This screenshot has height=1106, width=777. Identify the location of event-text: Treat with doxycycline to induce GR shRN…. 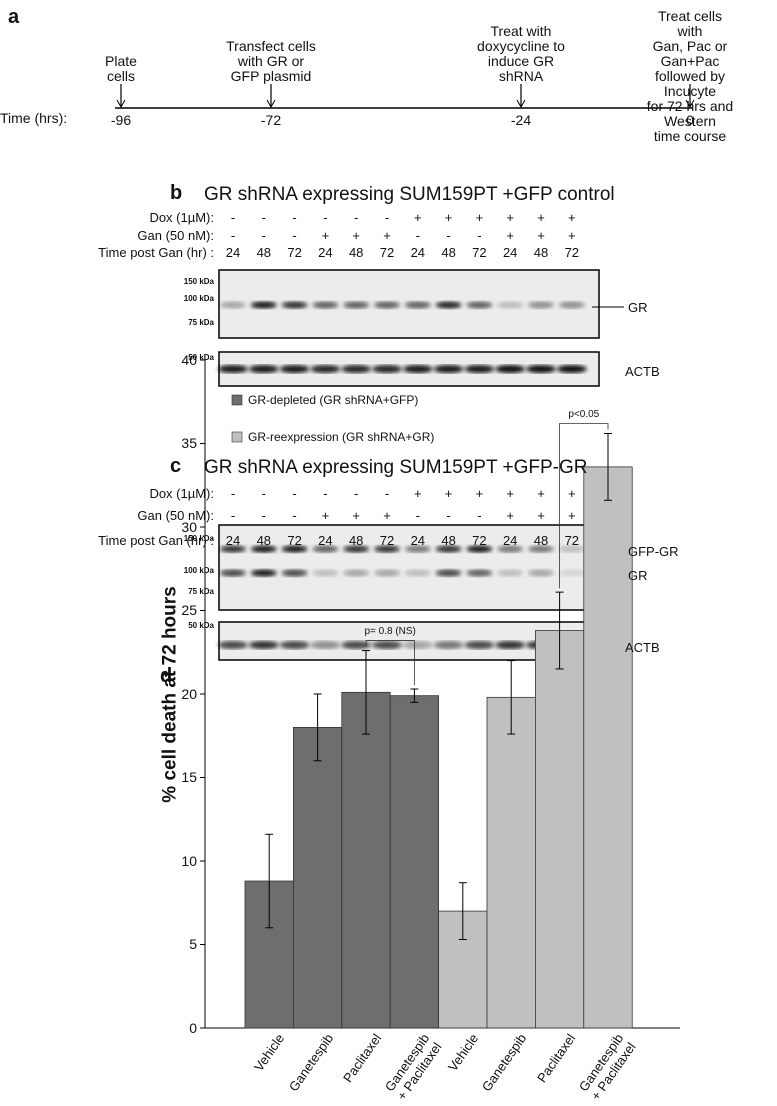
(521, 53).